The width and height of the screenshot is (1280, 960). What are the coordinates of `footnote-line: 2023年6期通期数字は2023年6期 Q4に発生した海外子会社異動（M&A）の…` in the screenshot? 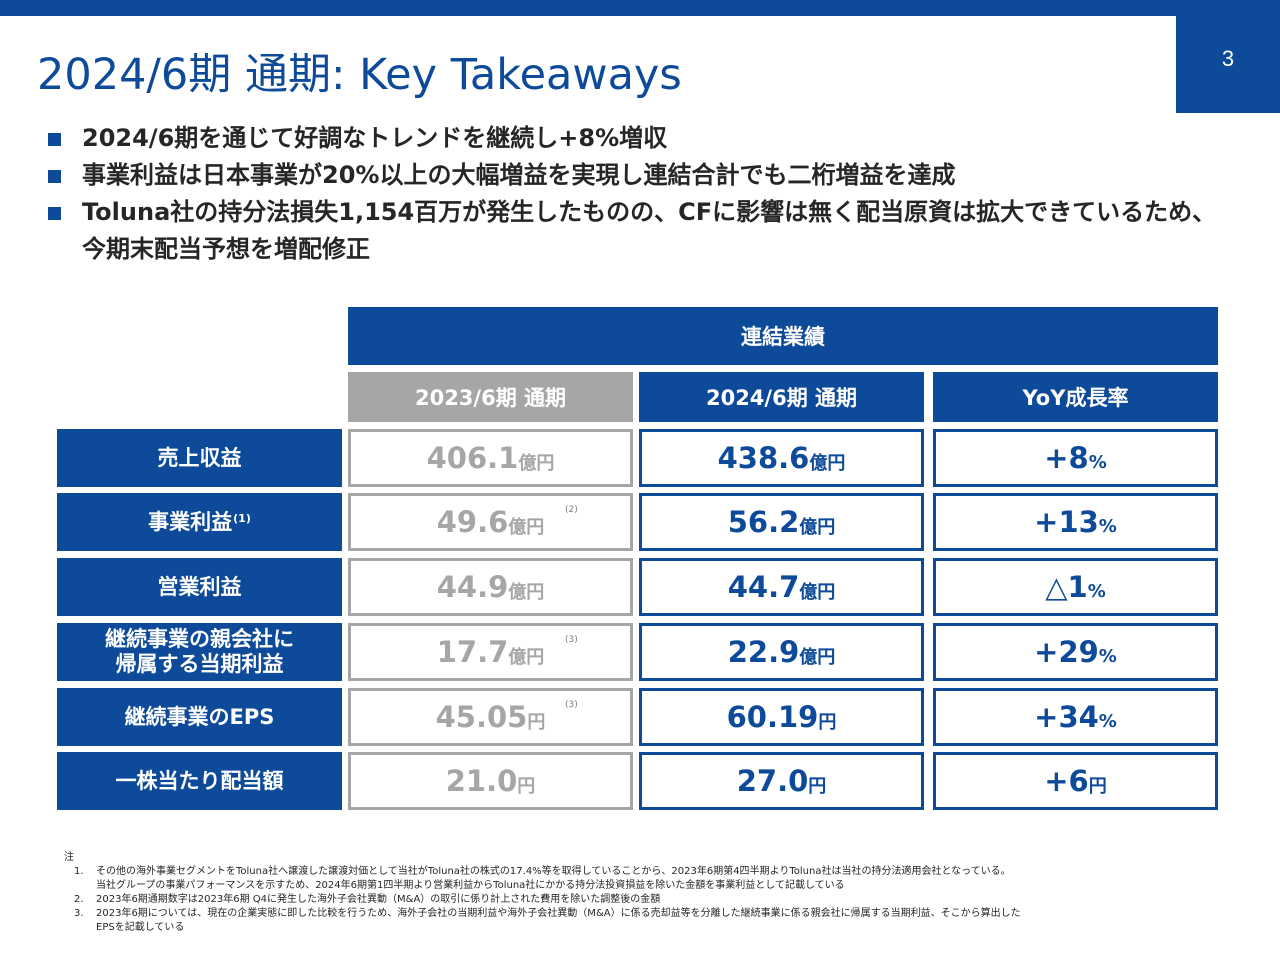 It's located at (378, 899).